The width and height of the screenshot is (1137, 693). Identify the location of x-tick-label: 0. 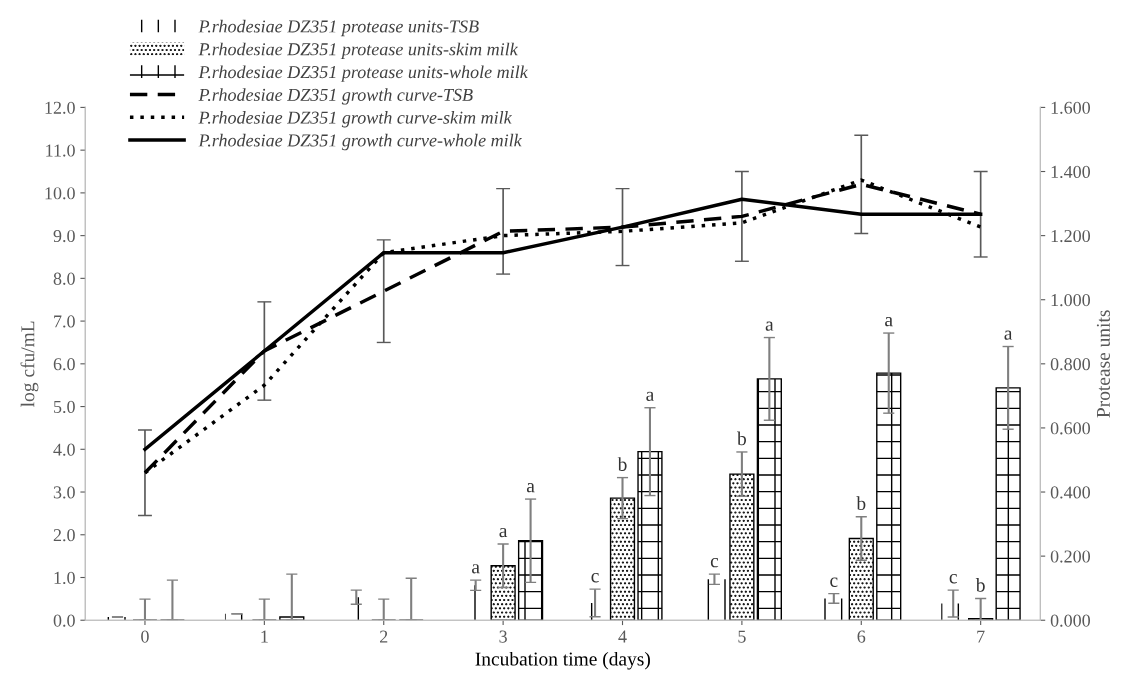
(145, 636).